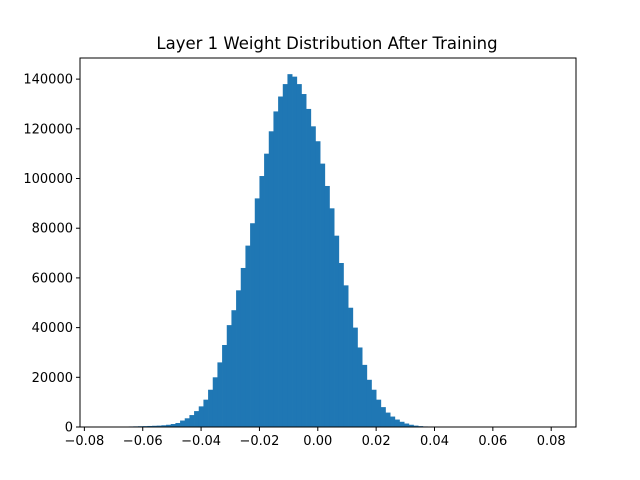 The image size is (640, 480). I want to click on x-tick-label: 0.00, so click(317, 441).